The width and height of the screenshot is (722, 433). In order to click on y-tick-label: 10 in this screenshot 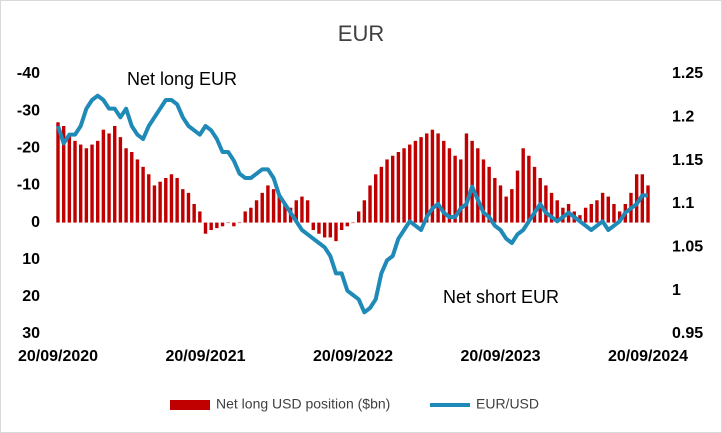, I will do `click(31, 259)`.